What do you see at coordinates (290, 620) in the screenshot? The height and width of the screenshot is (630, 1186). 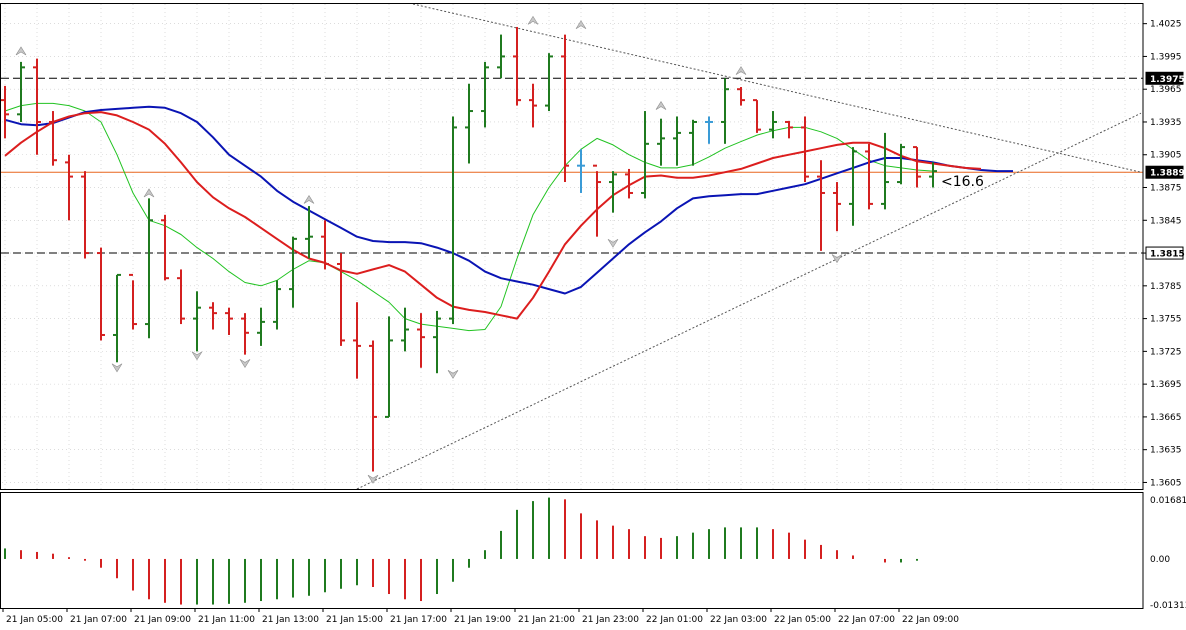 I see `time-tick-label: 21 Jan 13:00` at bounding box center [290, 620].